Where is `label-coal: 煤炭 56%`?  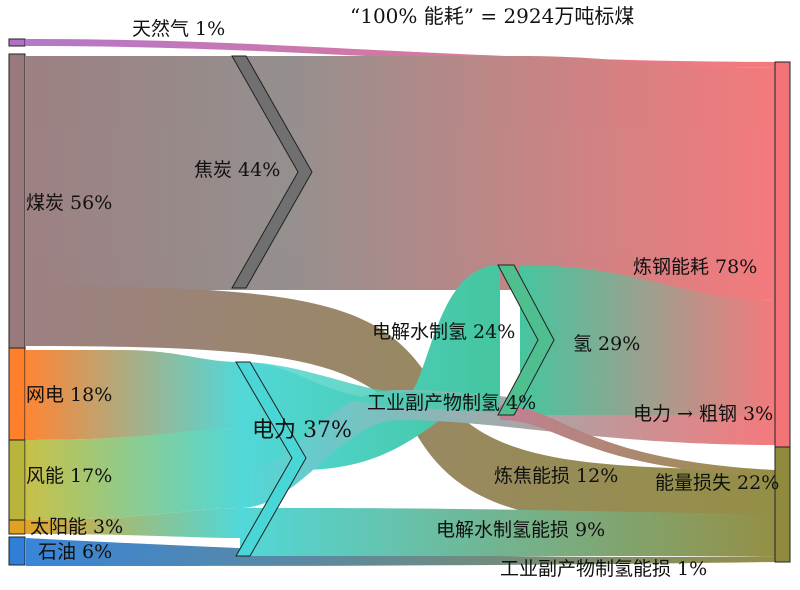
label-coal: 煤炭 56% is located at coordinates (69, 203).